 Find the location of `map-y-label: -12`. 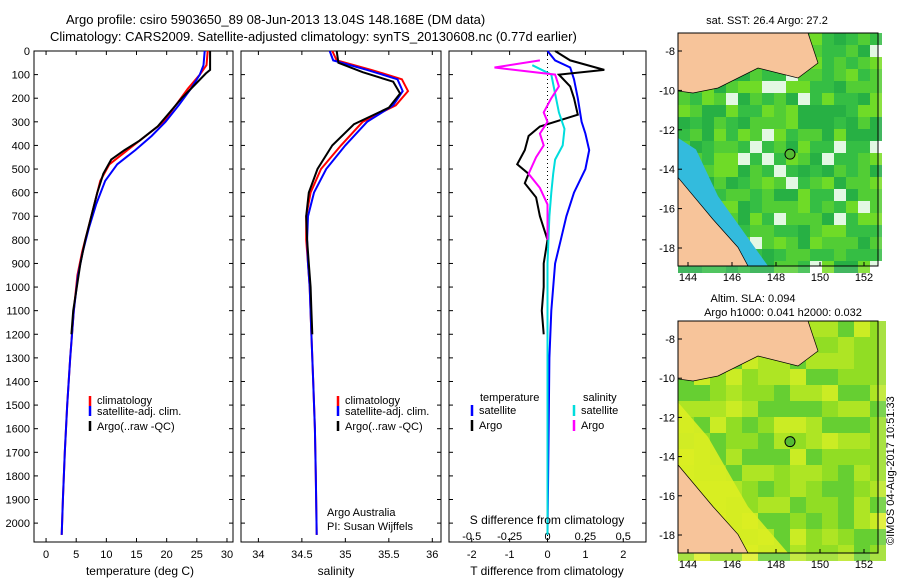

map-y-label: -12 is located at coordinates (667, 418).